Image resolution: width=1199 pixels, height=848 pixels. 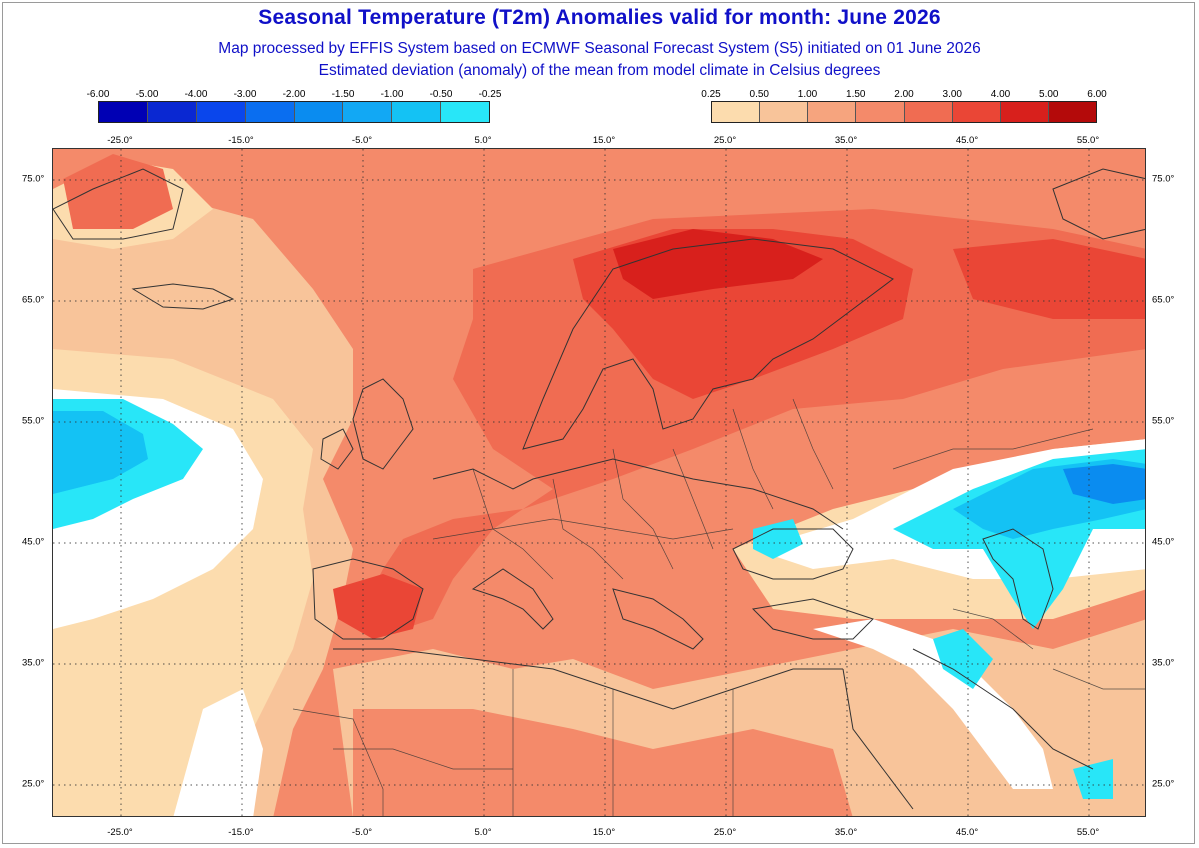 What do you see at coordinates (490, 94) in the screenshot?
I see `legend-cold-label: -0.25` at bounding box center [490, 94].